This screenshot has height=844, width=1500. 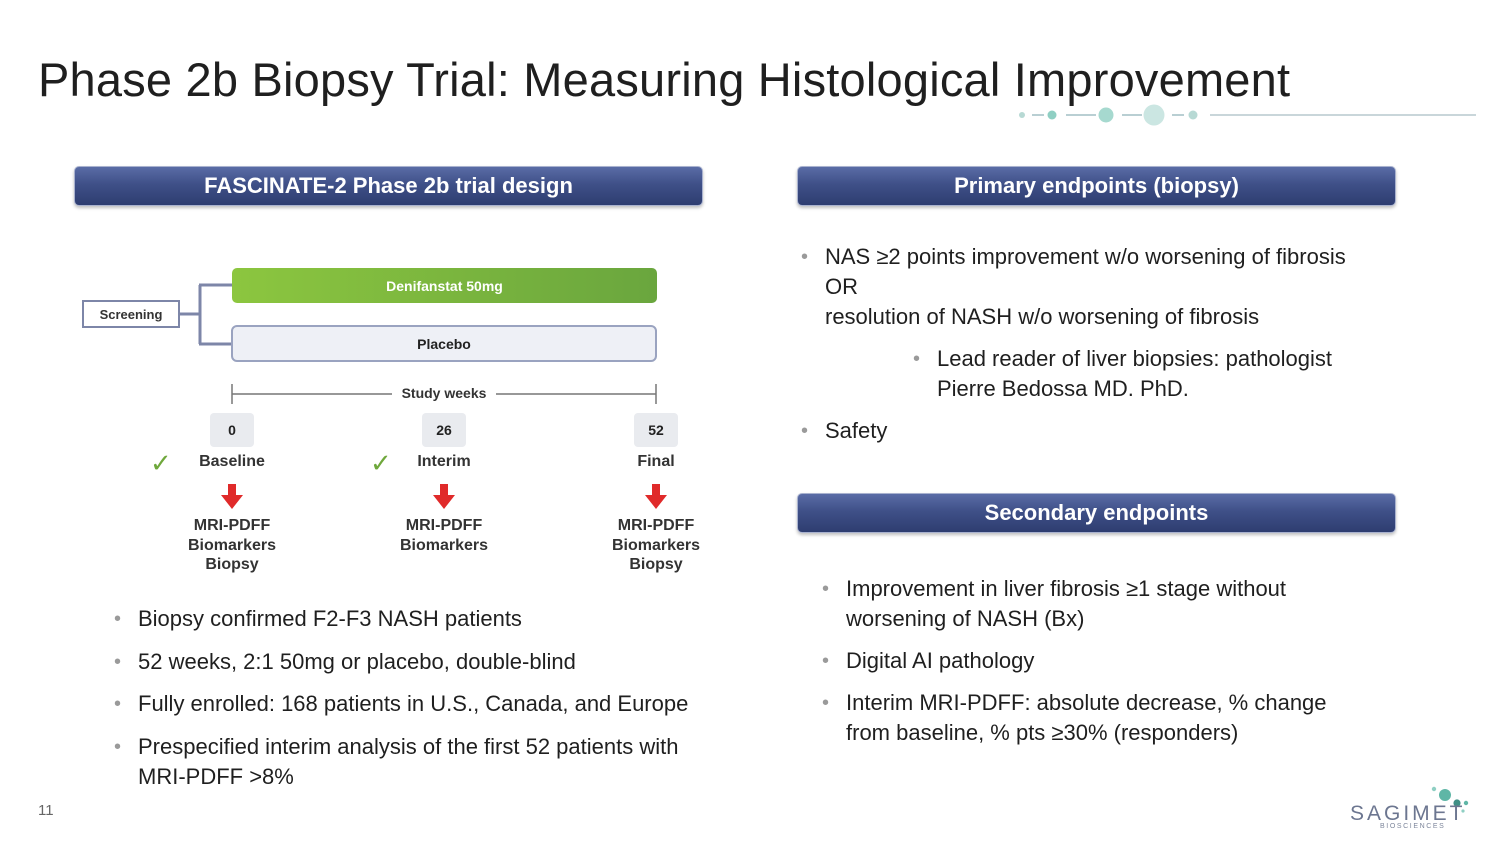 What do you see at coordinates (444, 461) in the screenshot?
I see `timepoint-interim: Interim` at bounding box center [444, 461].